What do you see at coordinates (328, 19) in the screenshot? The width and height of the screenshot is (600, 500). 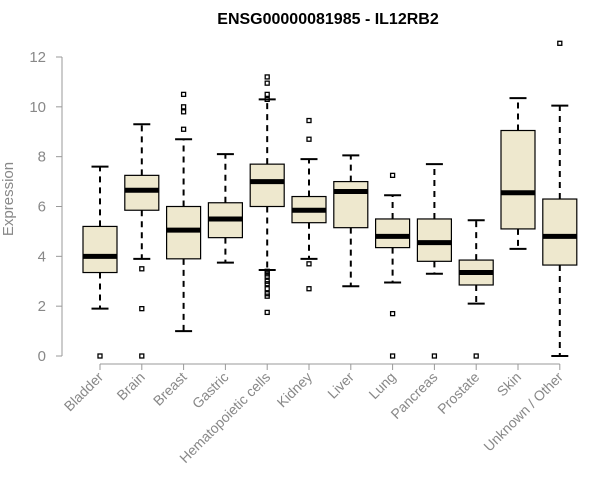 I see `chart-title: ENSG00000081985 - IL12RB2` at bounding box center [328, 19].